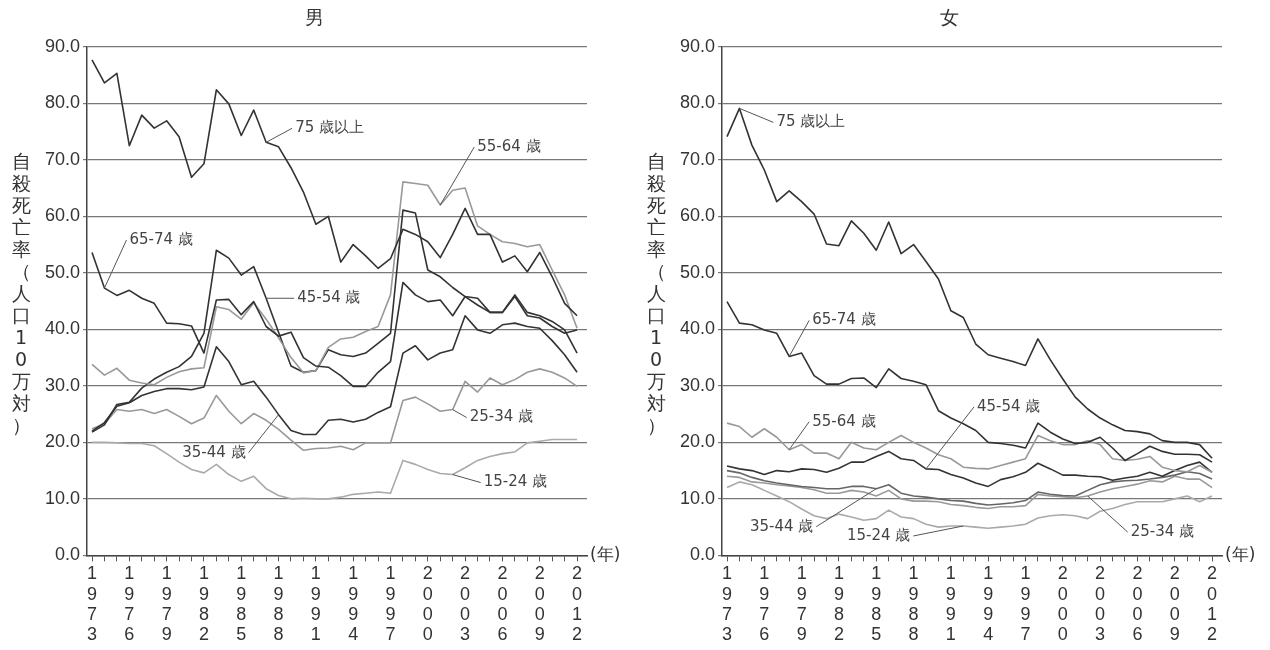 This screenshot has height=650, width=1270. Describe the element at coordinates (509, 145) in the screenshot. I see `text: 55-64 歳` at that location.